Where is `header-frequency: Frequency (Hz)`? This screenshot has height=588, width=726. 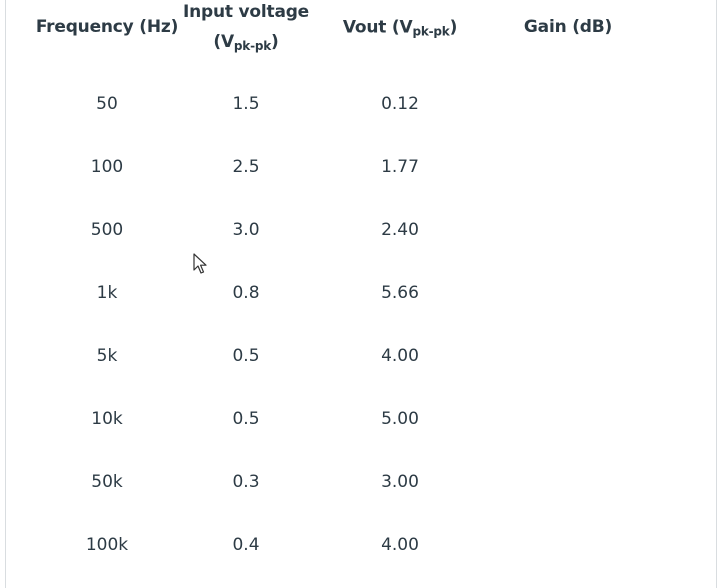 header-frequency: Frequency (Hz) is located at coordinates (107, 27).